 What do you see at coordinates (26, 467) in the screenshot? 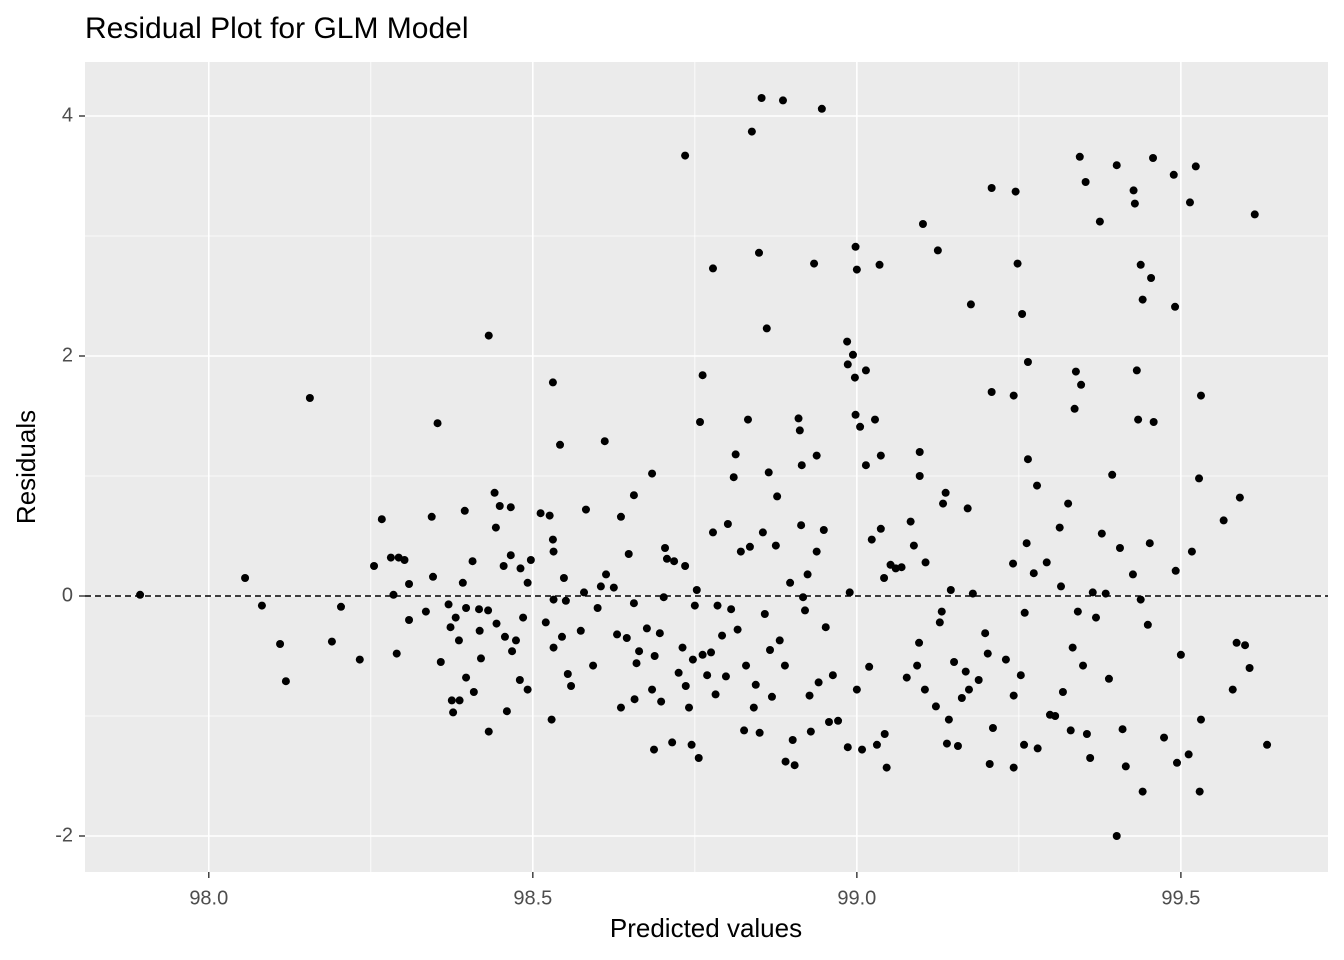
I see `y-axis-title: Residuals` at bounding box center [26, 467].